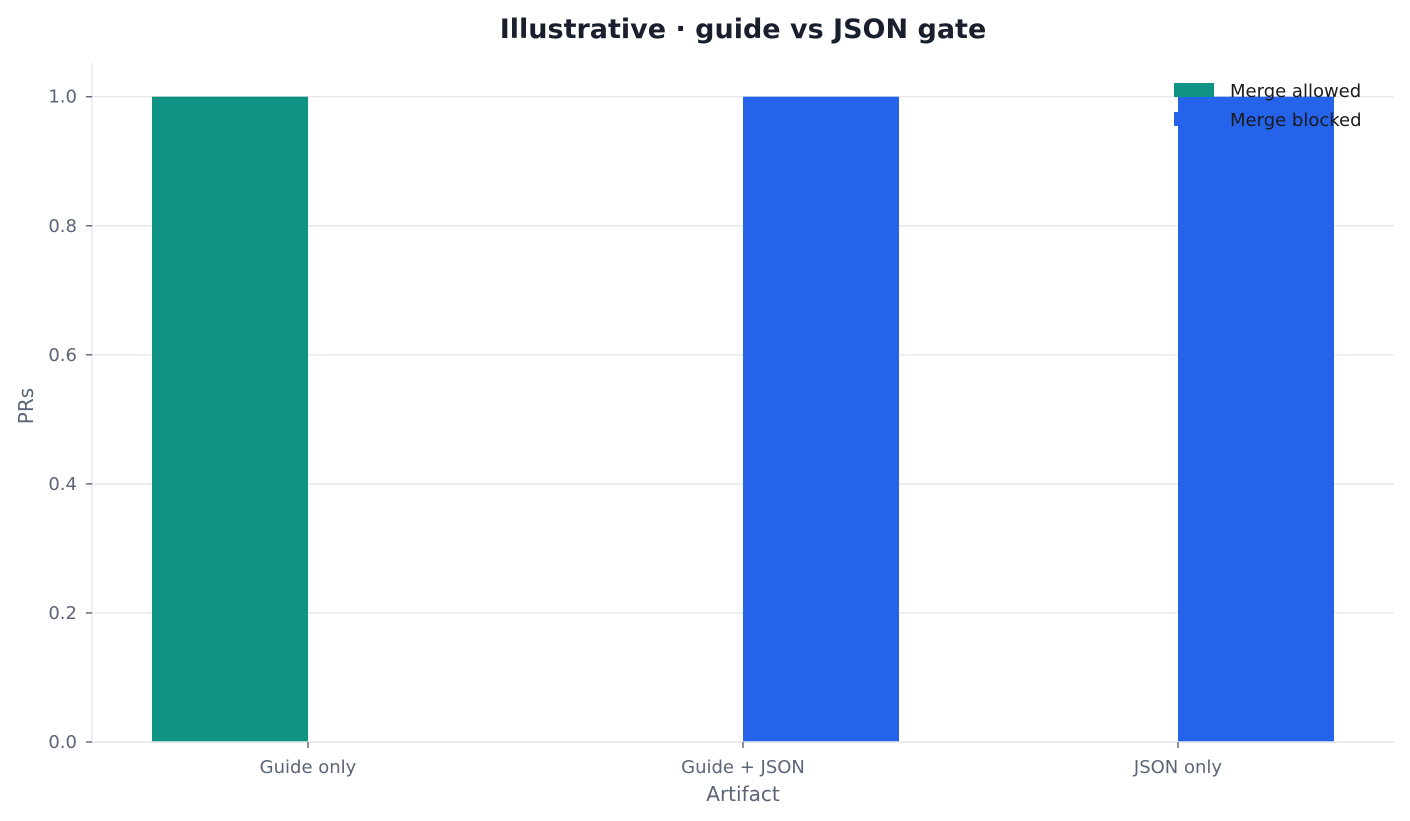  Describe the element at coordinates (1295, 91) in the screenshot. I see `legend-label: Merge allowed` at that location.